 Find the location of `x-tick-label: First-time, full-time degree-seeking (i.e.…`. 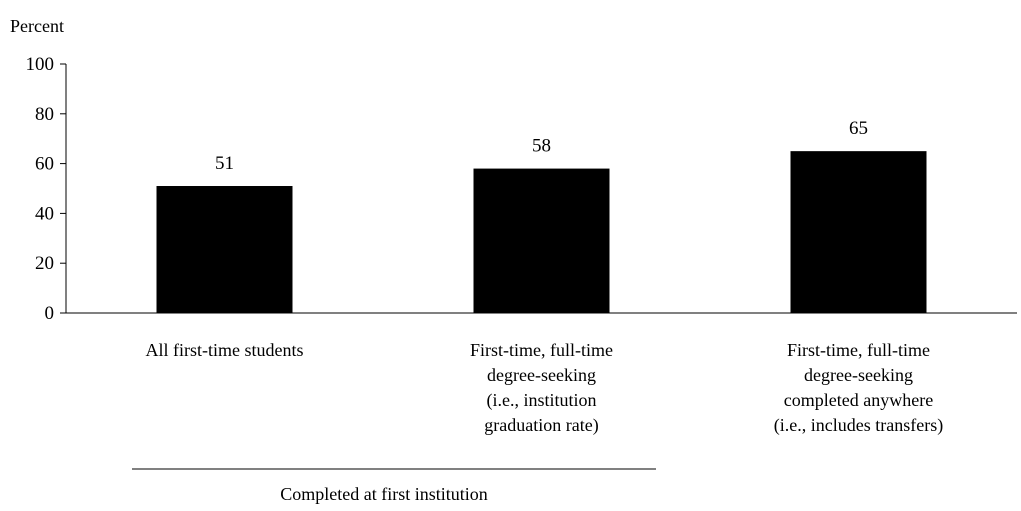

x-tick-label: First-time, full-time degree-seeking (i.e.… is located at coordinates (541, 388).